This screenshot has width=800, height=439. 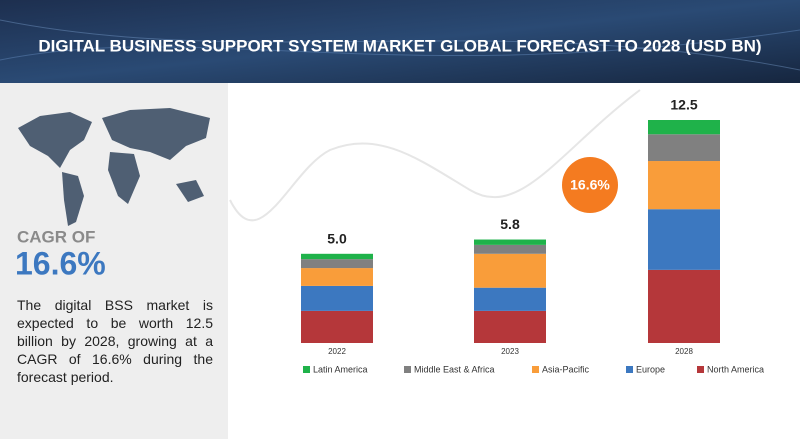 I want to click on total-label: 12.5, so click(x=683, y=105).